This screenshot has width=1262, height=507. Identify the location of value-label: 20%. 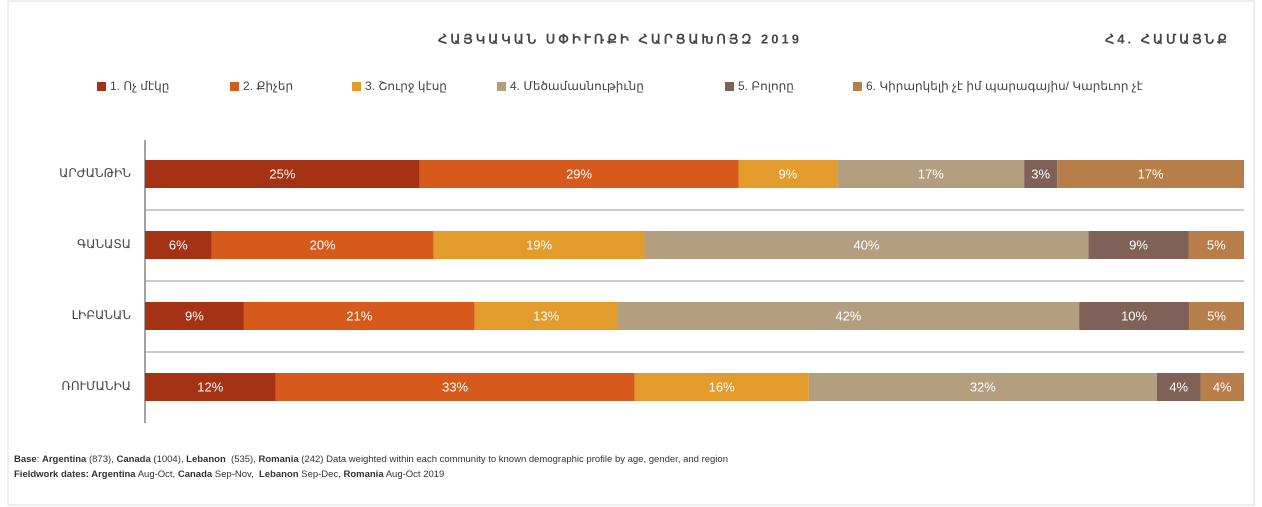
(323, 244).